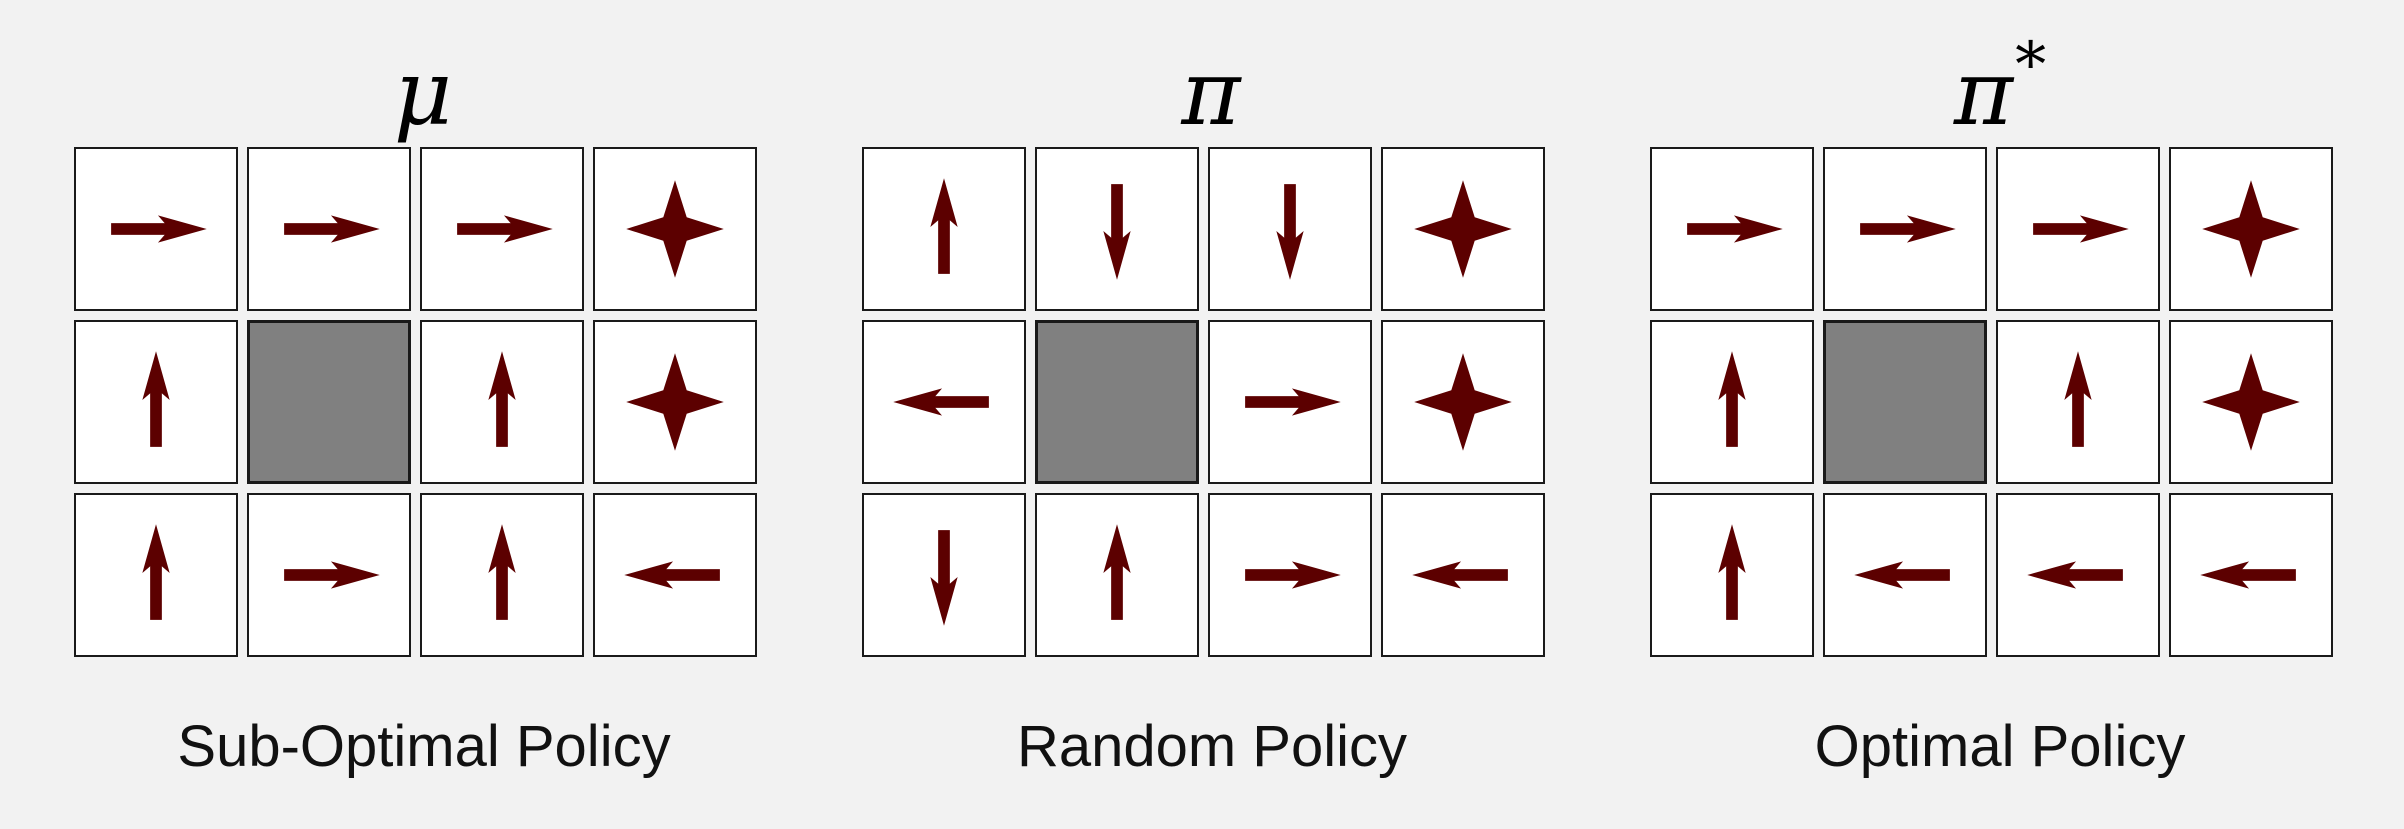 The height and width of the screenshot is (829, 2404). I want to click on policy-caption: Optimal Policy, so click(2000, 746).